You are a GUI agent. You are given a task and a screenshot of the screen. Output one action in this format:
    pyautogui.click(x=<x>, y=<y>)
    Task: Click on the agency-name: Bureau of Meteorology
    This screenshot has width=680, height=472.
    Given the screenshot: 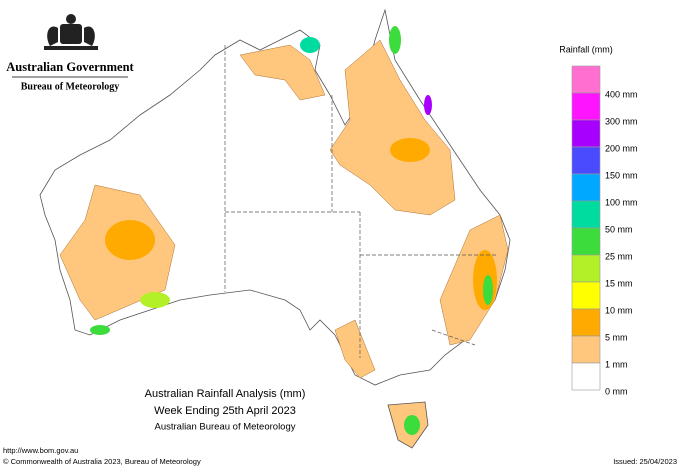 What is the action you would take?
    pyautogui.click(x=70, y=86)
    